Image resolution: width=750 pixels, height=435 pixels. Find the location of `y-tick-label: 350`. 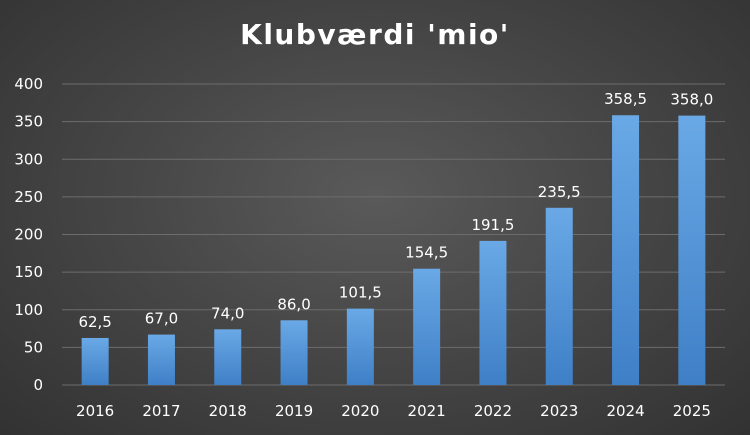

y-tick-label: 350 is located at coordinates (28, 122).